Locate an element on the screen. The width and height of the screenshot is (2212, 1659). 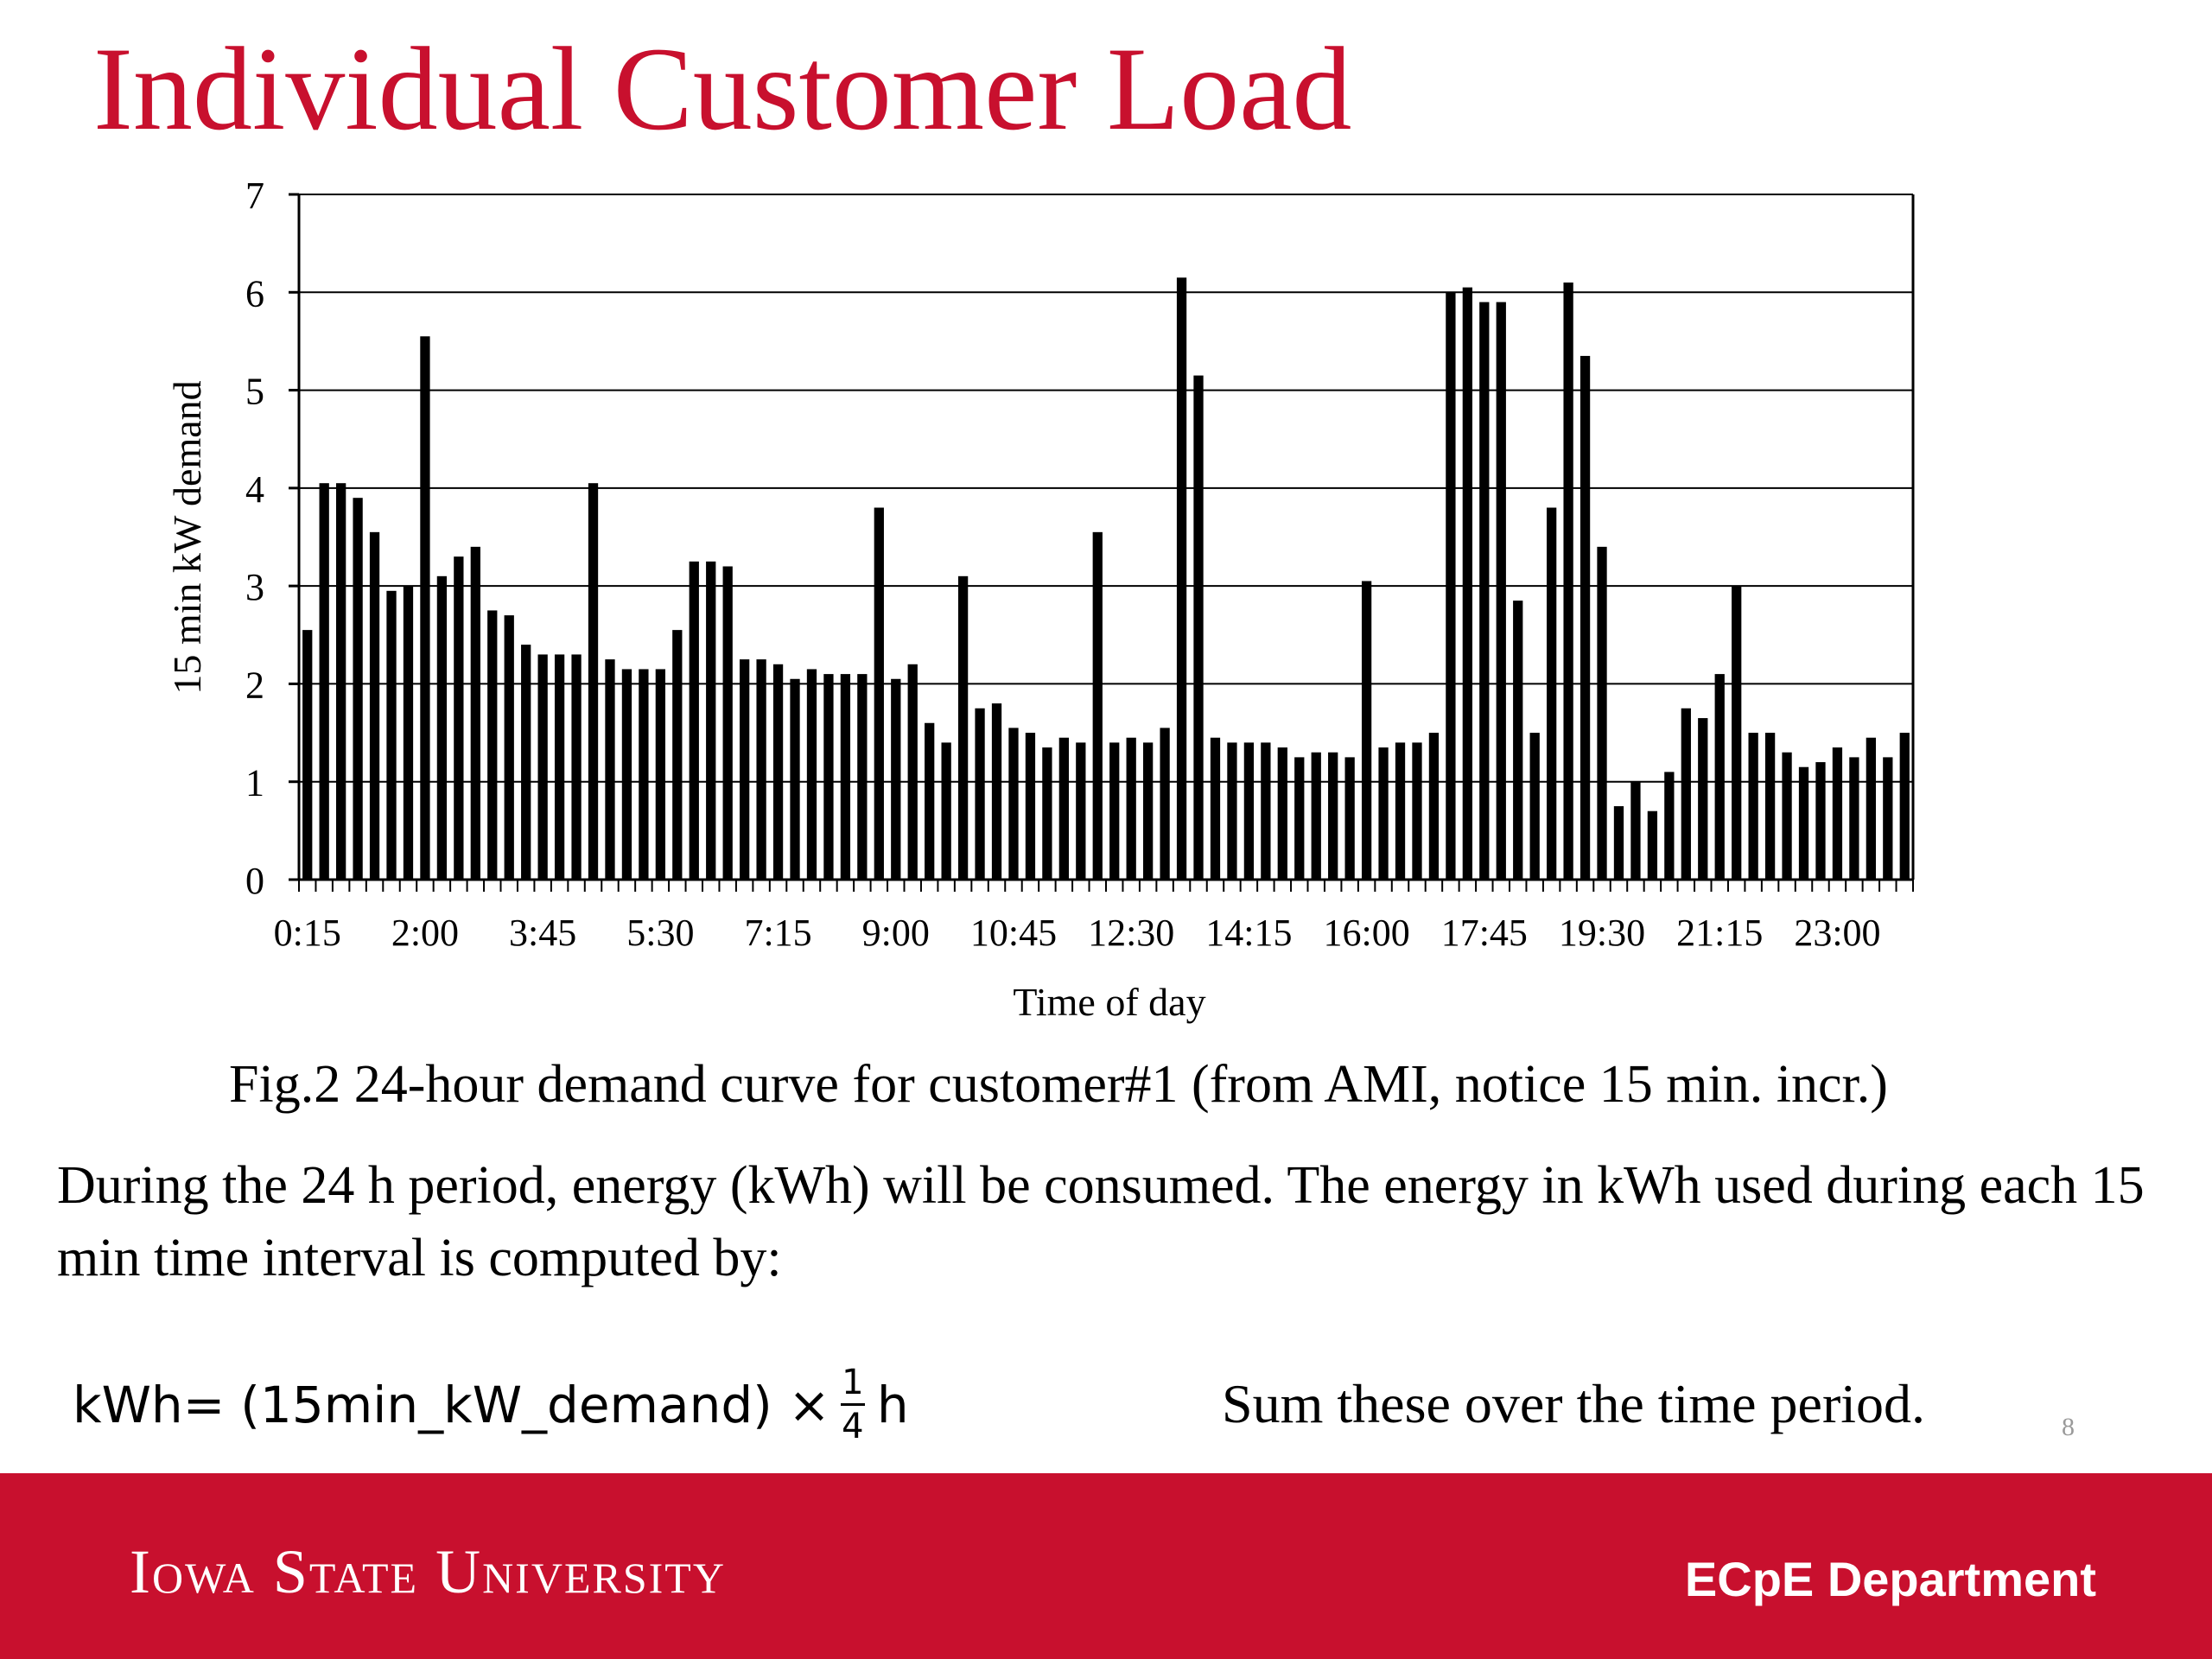
bar-6:45 is located at coordinates (745, 769).